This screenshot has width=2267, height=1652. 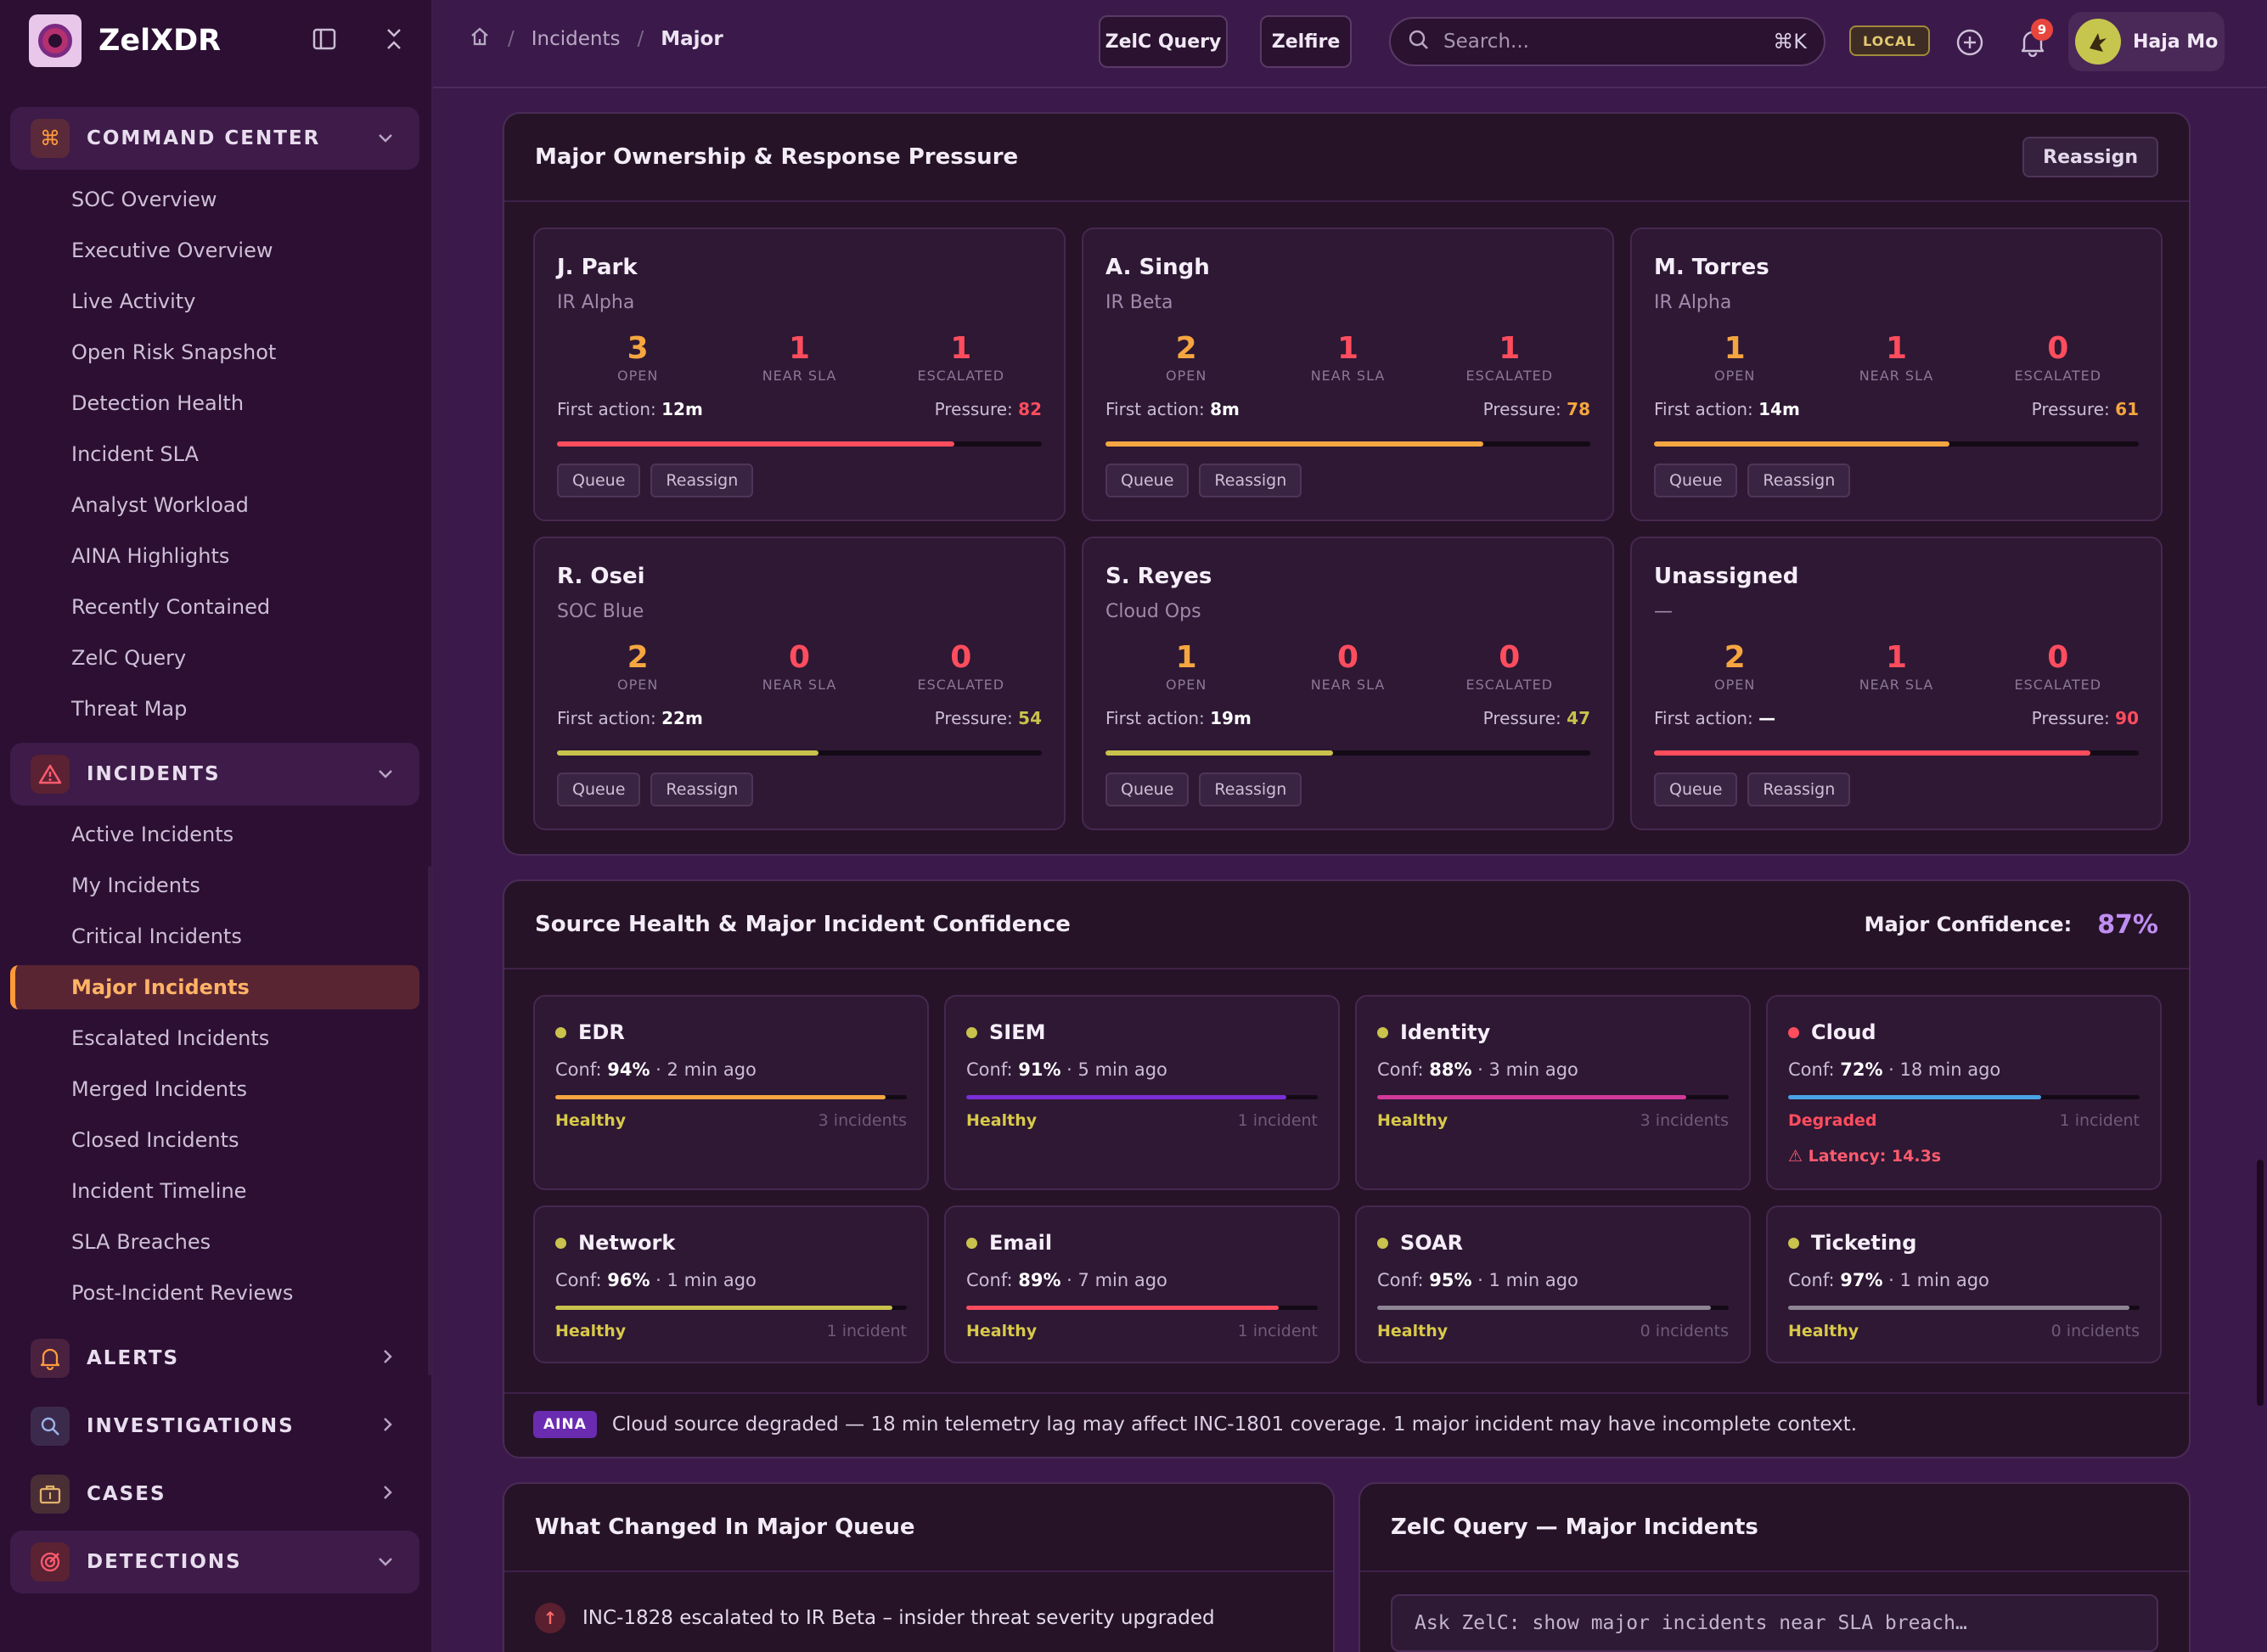 What do you see at coordinates (1607, 41) in the screenshot?
I see `search-input: Search... ⌘K` at bounding box center [1607, 41].